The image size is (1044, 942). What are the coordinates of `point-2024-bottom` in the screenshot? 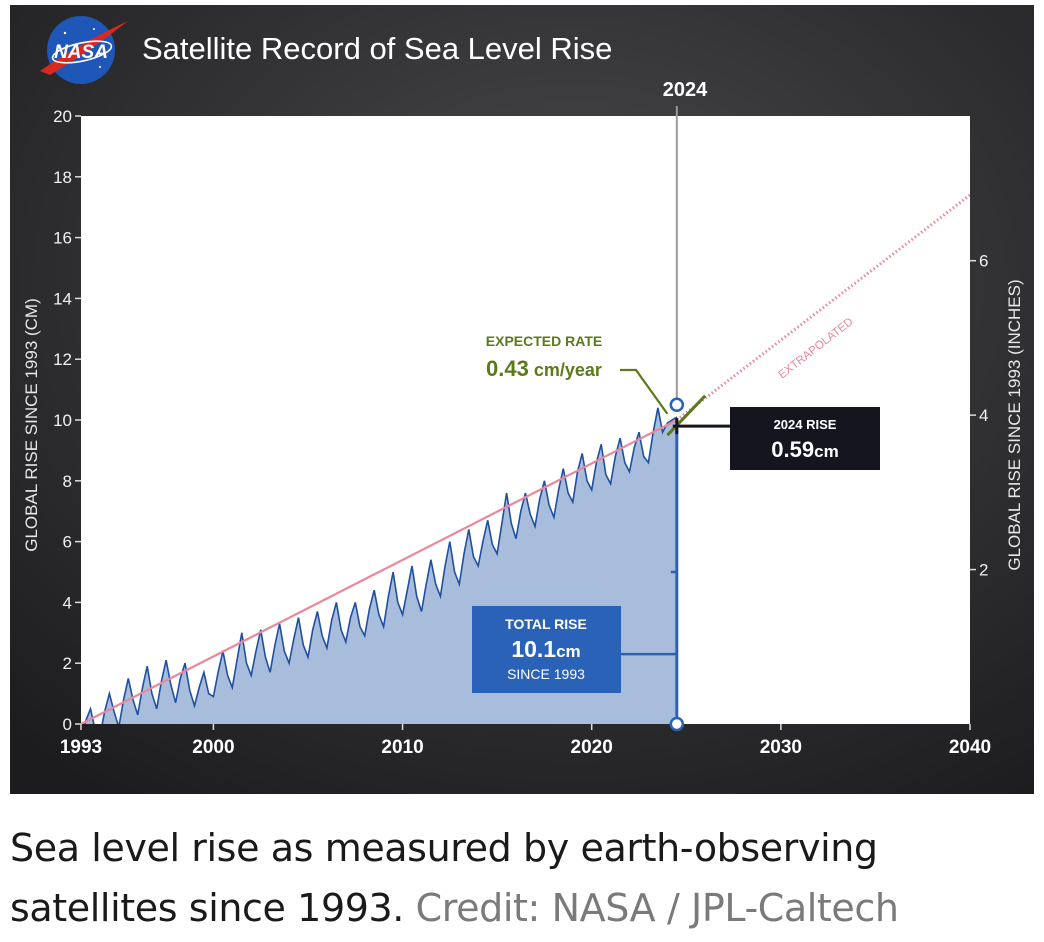 It's located at (677, 724).